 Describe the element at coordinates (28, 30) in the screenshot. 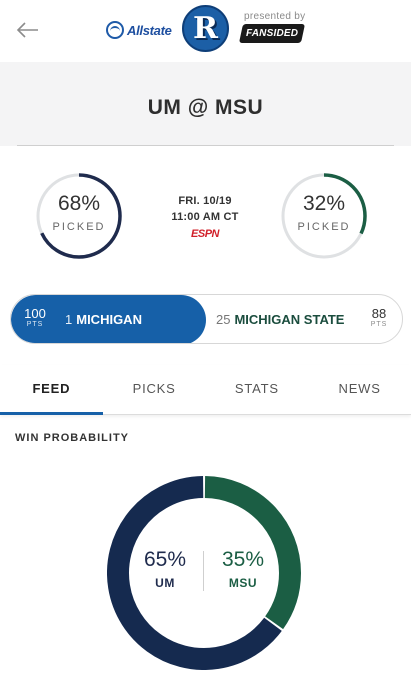

I see `arrow-left-icon` at that location.